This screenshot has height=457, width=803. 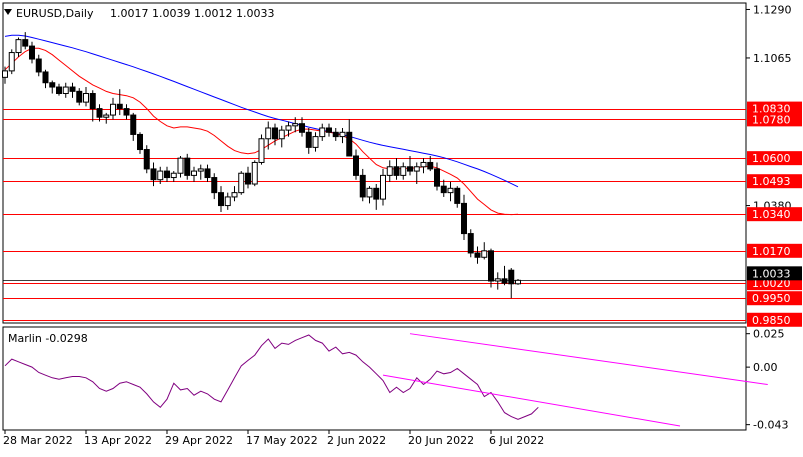 I want to click on level-label: 1.0780, so click(x=771, y=119).